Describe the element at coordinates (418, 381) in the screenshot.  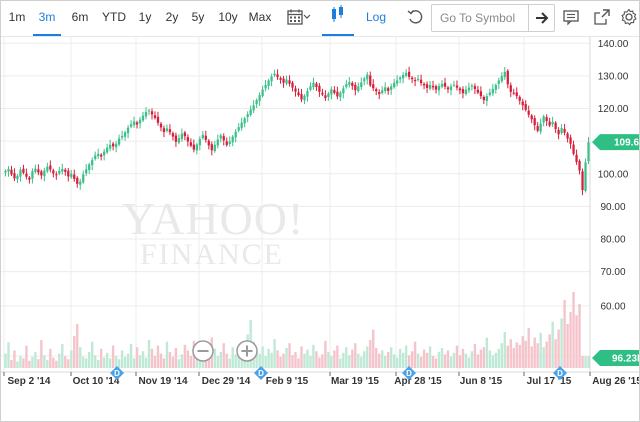
I see `date-tick-label: Apr 28 '15` at that location.